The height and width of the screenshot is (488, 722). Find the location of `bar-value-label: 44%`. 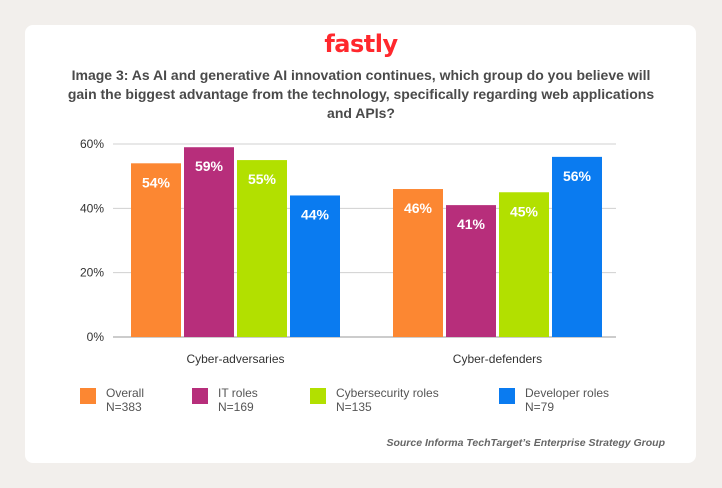

bar-value-label: 44% is located at coordinates (315, 214).